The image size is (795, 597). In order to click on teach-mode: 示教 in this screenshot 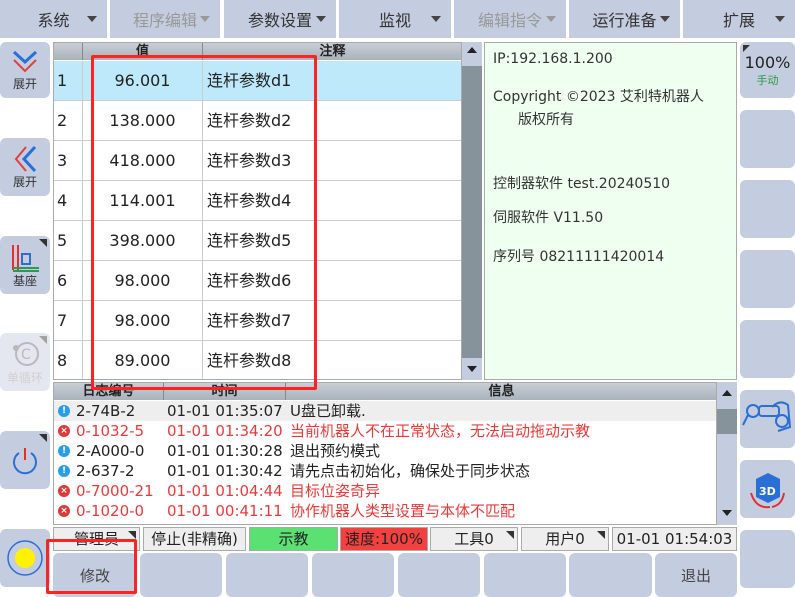, I will do `click(293, 539)`.